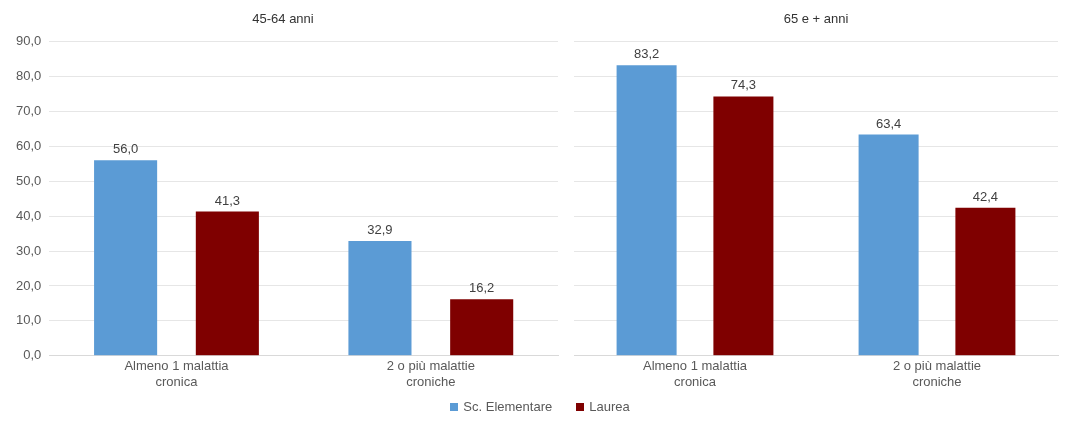 This screenshot has height=425, width=1080. What do you see at coordinates (28, 285) in the screenshot?
I see `y-tick-label: 20,0` at bounding box center [28, 285].